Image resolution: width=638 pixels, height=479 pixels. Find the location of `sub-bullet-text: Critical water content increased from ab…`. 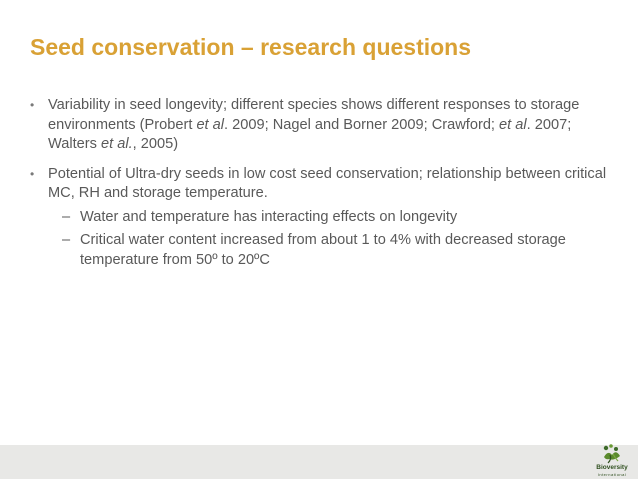

sub-bullet-text: Critical water content increased from ab… is located at coordinates (323, 250).